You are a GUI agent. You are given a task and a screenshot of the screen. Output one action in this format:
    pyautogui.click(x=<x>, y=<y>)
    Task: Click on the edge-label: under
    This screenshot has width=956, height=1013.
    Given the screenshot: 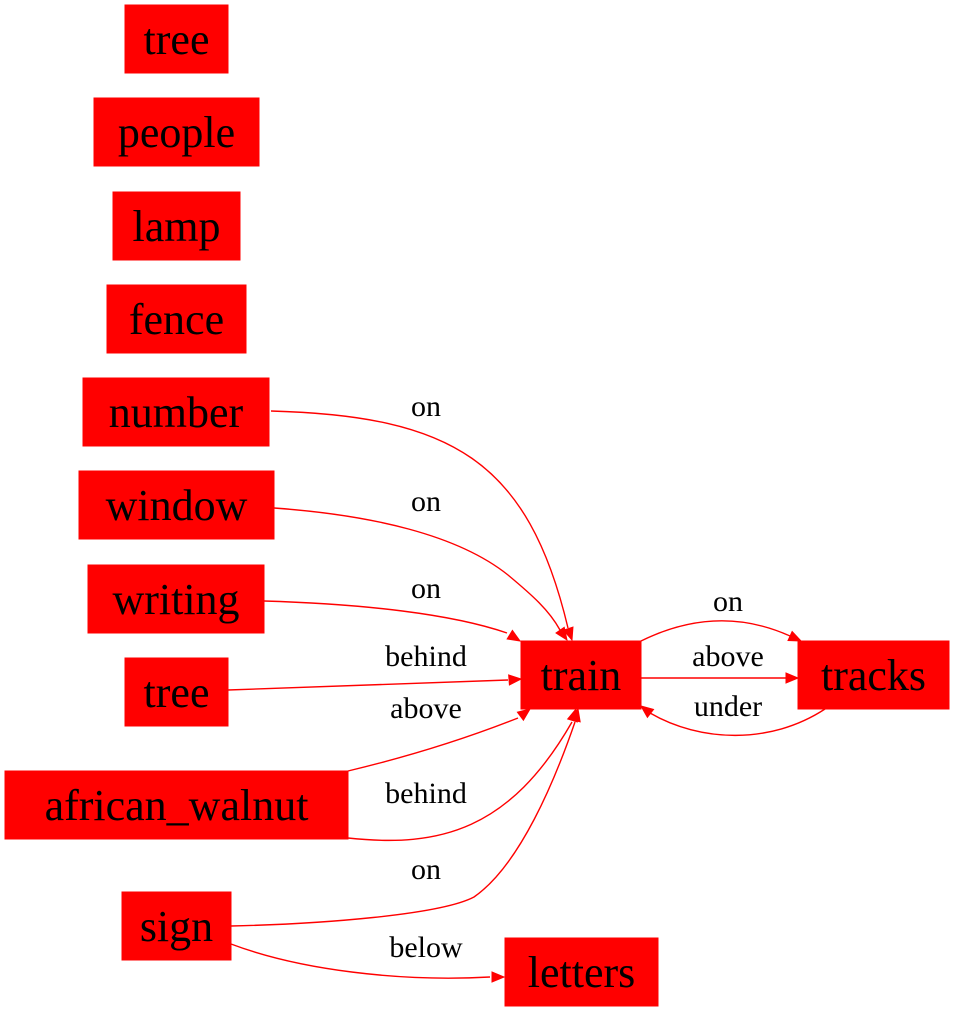 What is the action you would take?
    pyautogui.click(x=728, y=706)
    